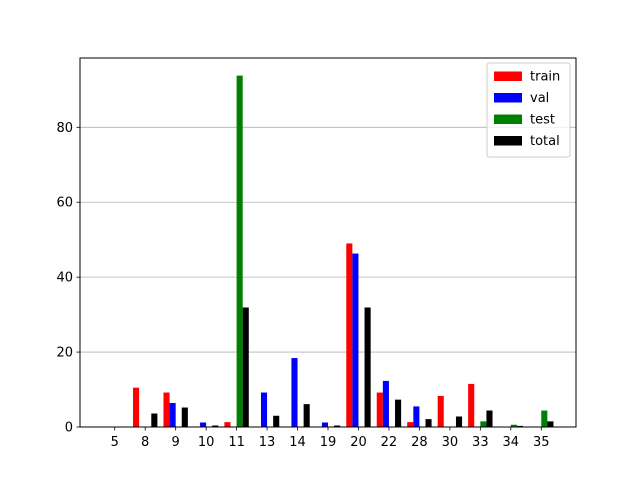 This screenshot has height=480, width=640. I want to click on legend: train val test total, so click(528, 110).